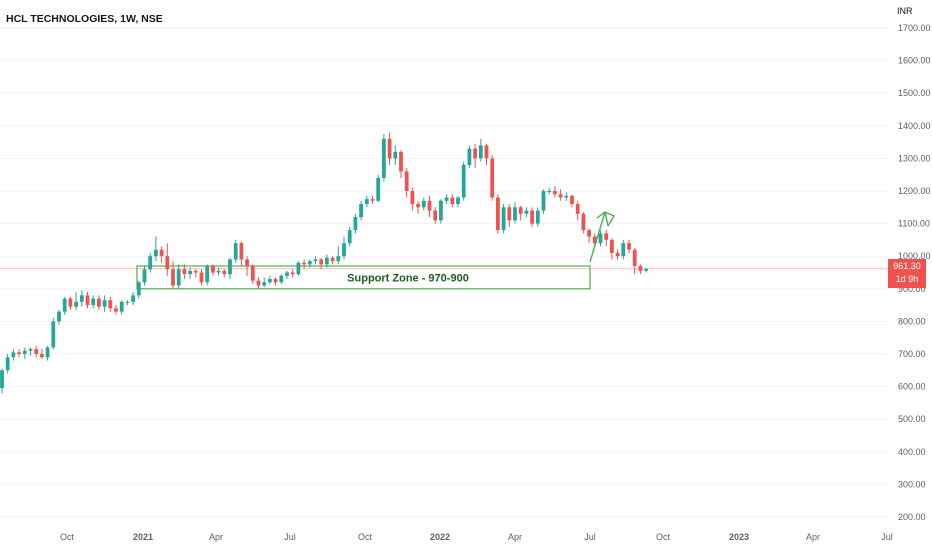 This screenshot has height=550, width=932. What do you see at coordinates (590, 537) in the screenshot?
I see `x-tick-label: Jul` at bounding box center [590, 537].